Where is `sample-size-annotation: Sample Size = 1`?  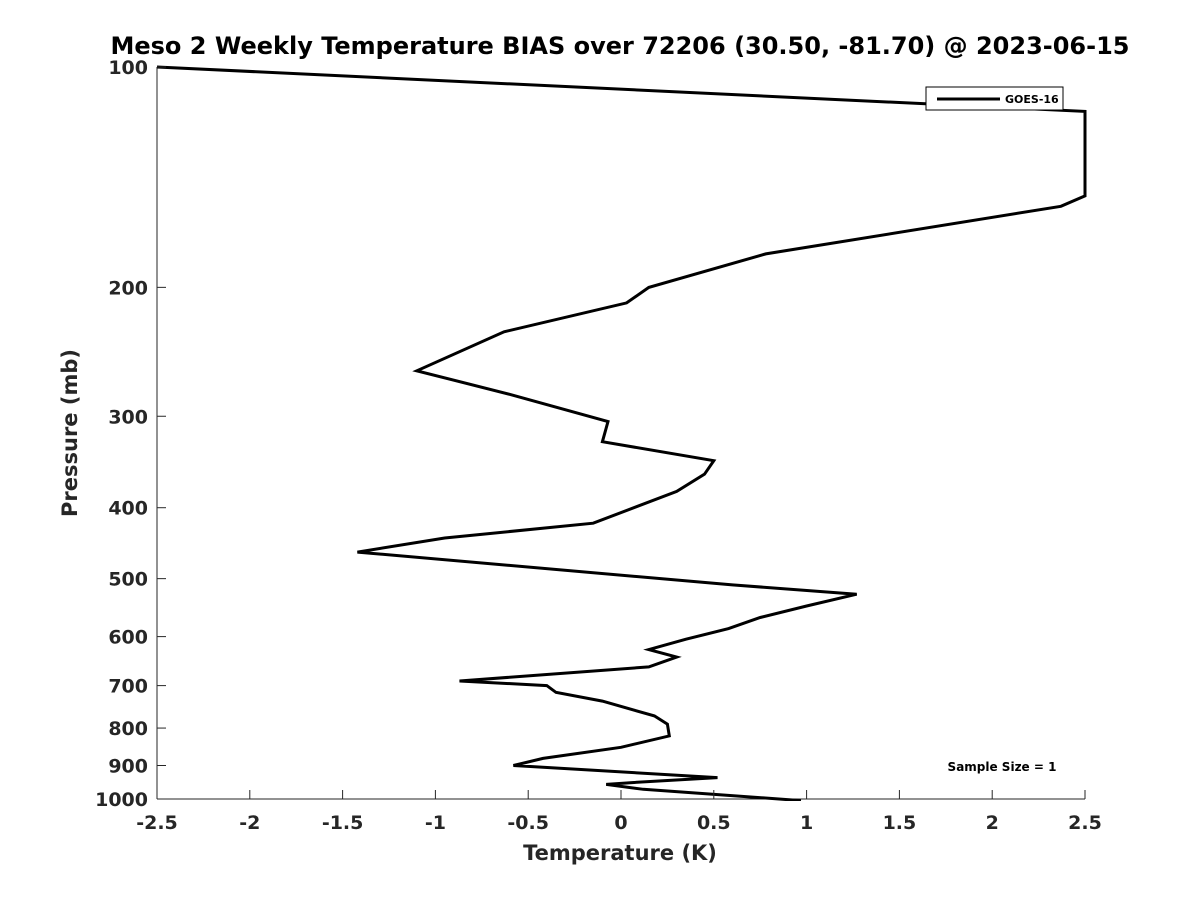 sample-size-annotation: Sample Size = 1 is located at coordinates (1002, 767).